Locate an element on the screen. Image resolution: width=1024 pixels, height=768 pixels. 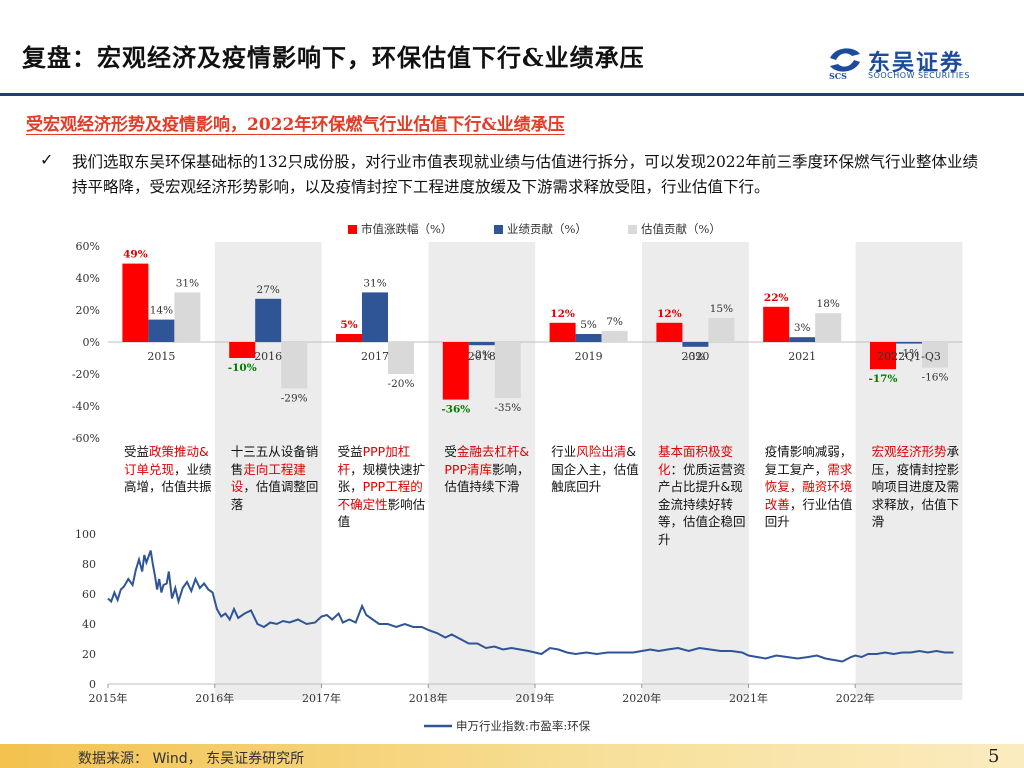
legend-label: 估值贡献（%） is located at coordinates (681, 229).